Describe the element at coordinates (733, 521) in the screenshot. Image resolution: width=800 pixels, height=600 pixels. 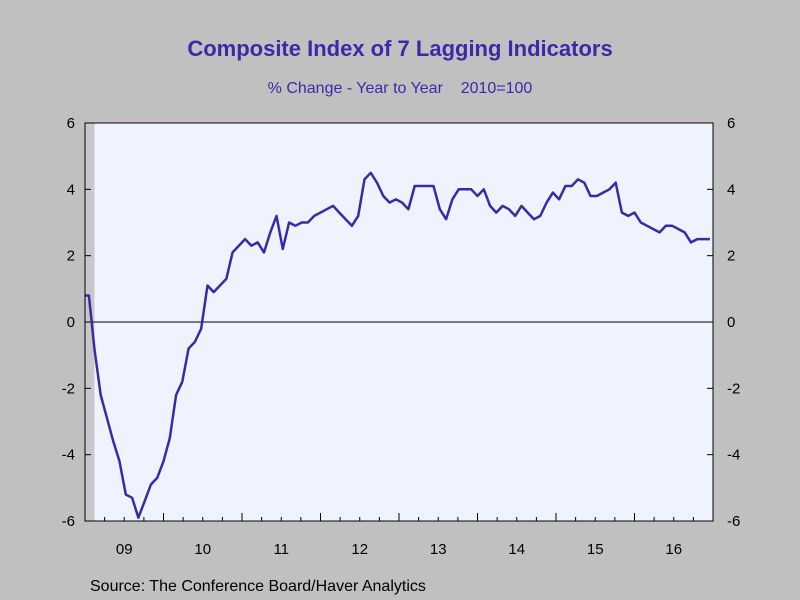
I see `y-tick-label-right: -6` at that location.